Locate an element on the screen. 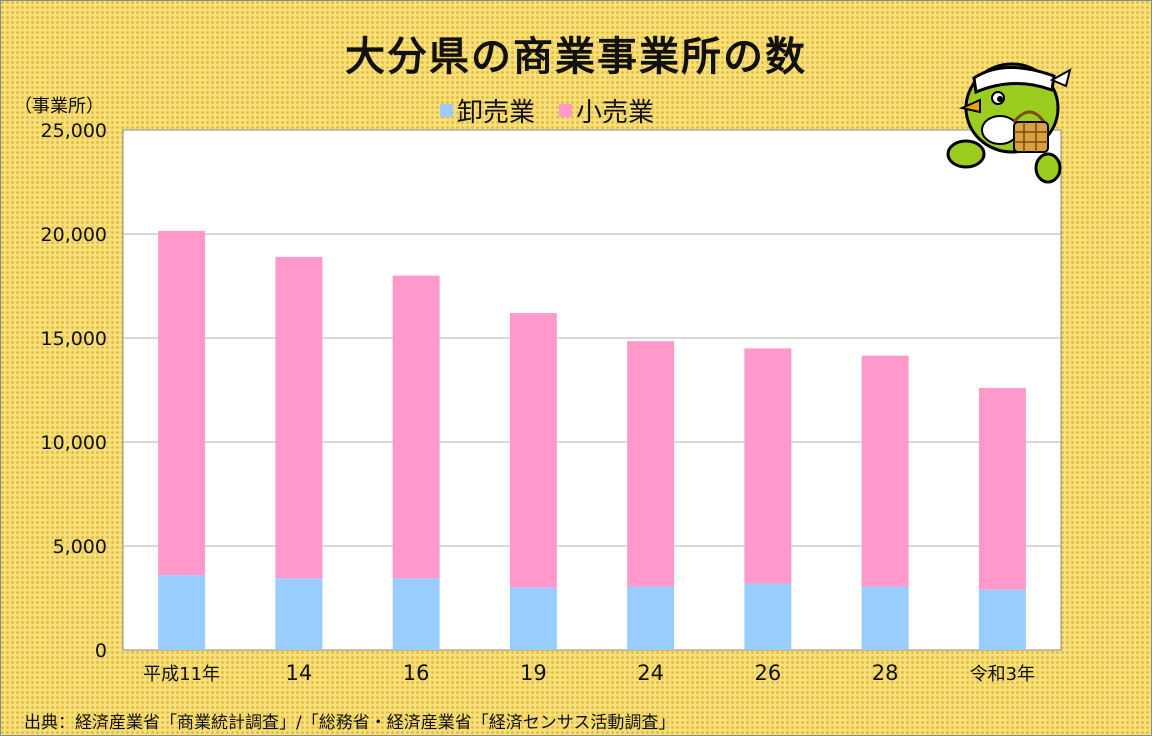 Image resolution: width=1152 pixels, height=736 pixels. legend-label-retail: 小売業 is located at coordinates (615, 113).